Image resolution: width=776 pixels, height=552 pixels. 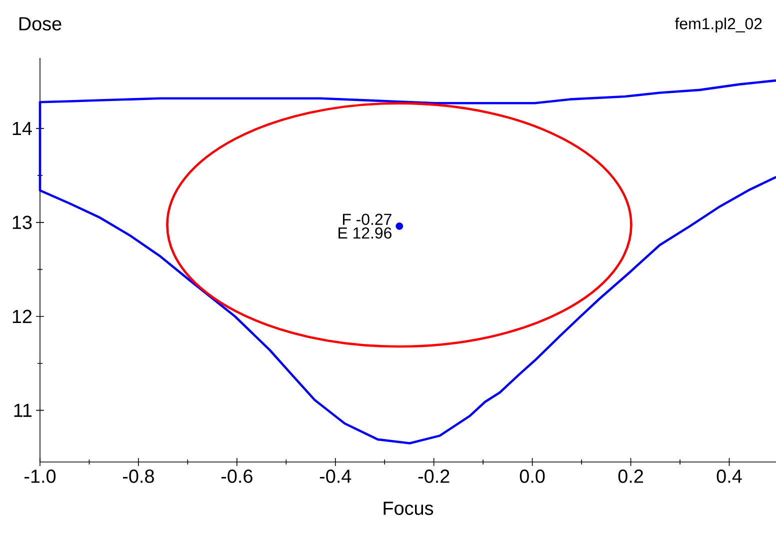 What do you see at coordinates (729, 476) in the screenshot?
I see `x-tick-label: 0.4` at bounding box center [729, 476].